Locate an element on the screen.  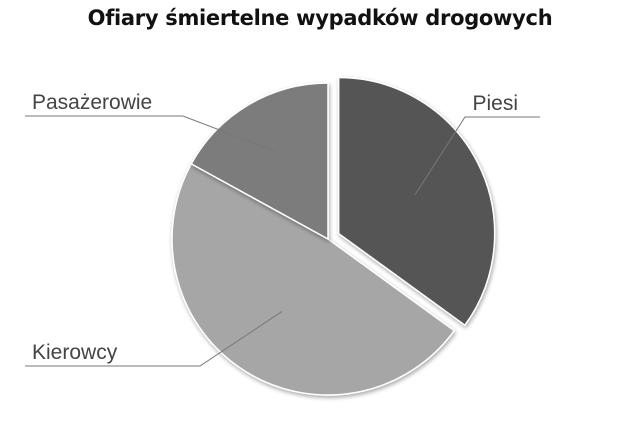
slice-label-piesi: Piesi is located at coordinates (495, 103).